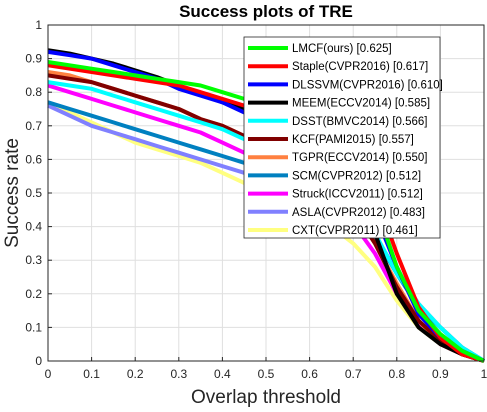  Describe the element at coordinates (357, 195) in the screenshot. I see `legend-label: Struck(ICCV2011) [0.512]` at that location.